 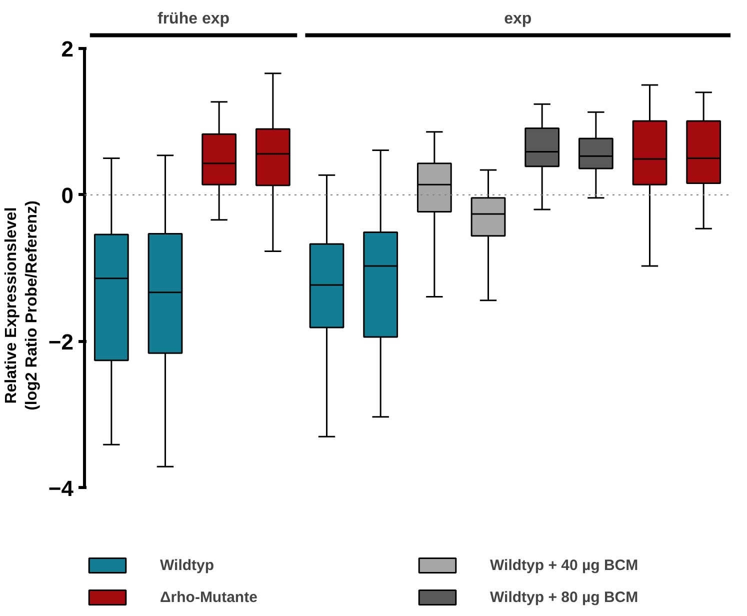 I want to click on y-axis-title: Relative Expressionslevel (log2 Ratio Probe/Referenz), so click(x=21, y=305).